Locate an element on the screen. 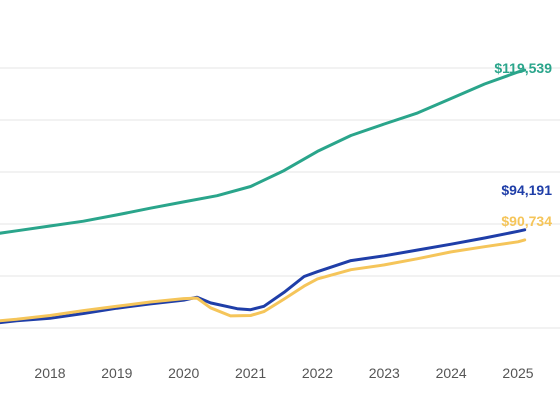 This screenshot has height=420, width=560. end-labels: $119,539 $94,191 $90,734 is located at coordinates (523, 144).